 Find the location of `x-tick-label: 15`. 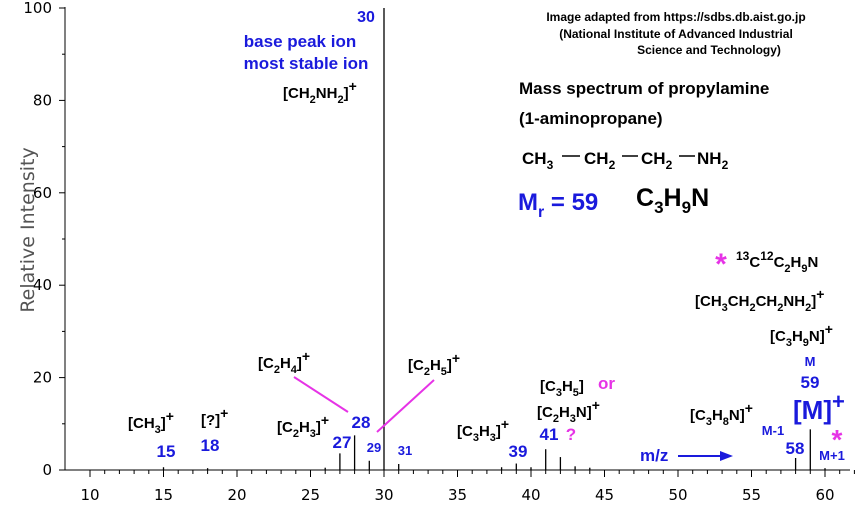

x-tick-label: 15 is located at coordinates (163, 495).